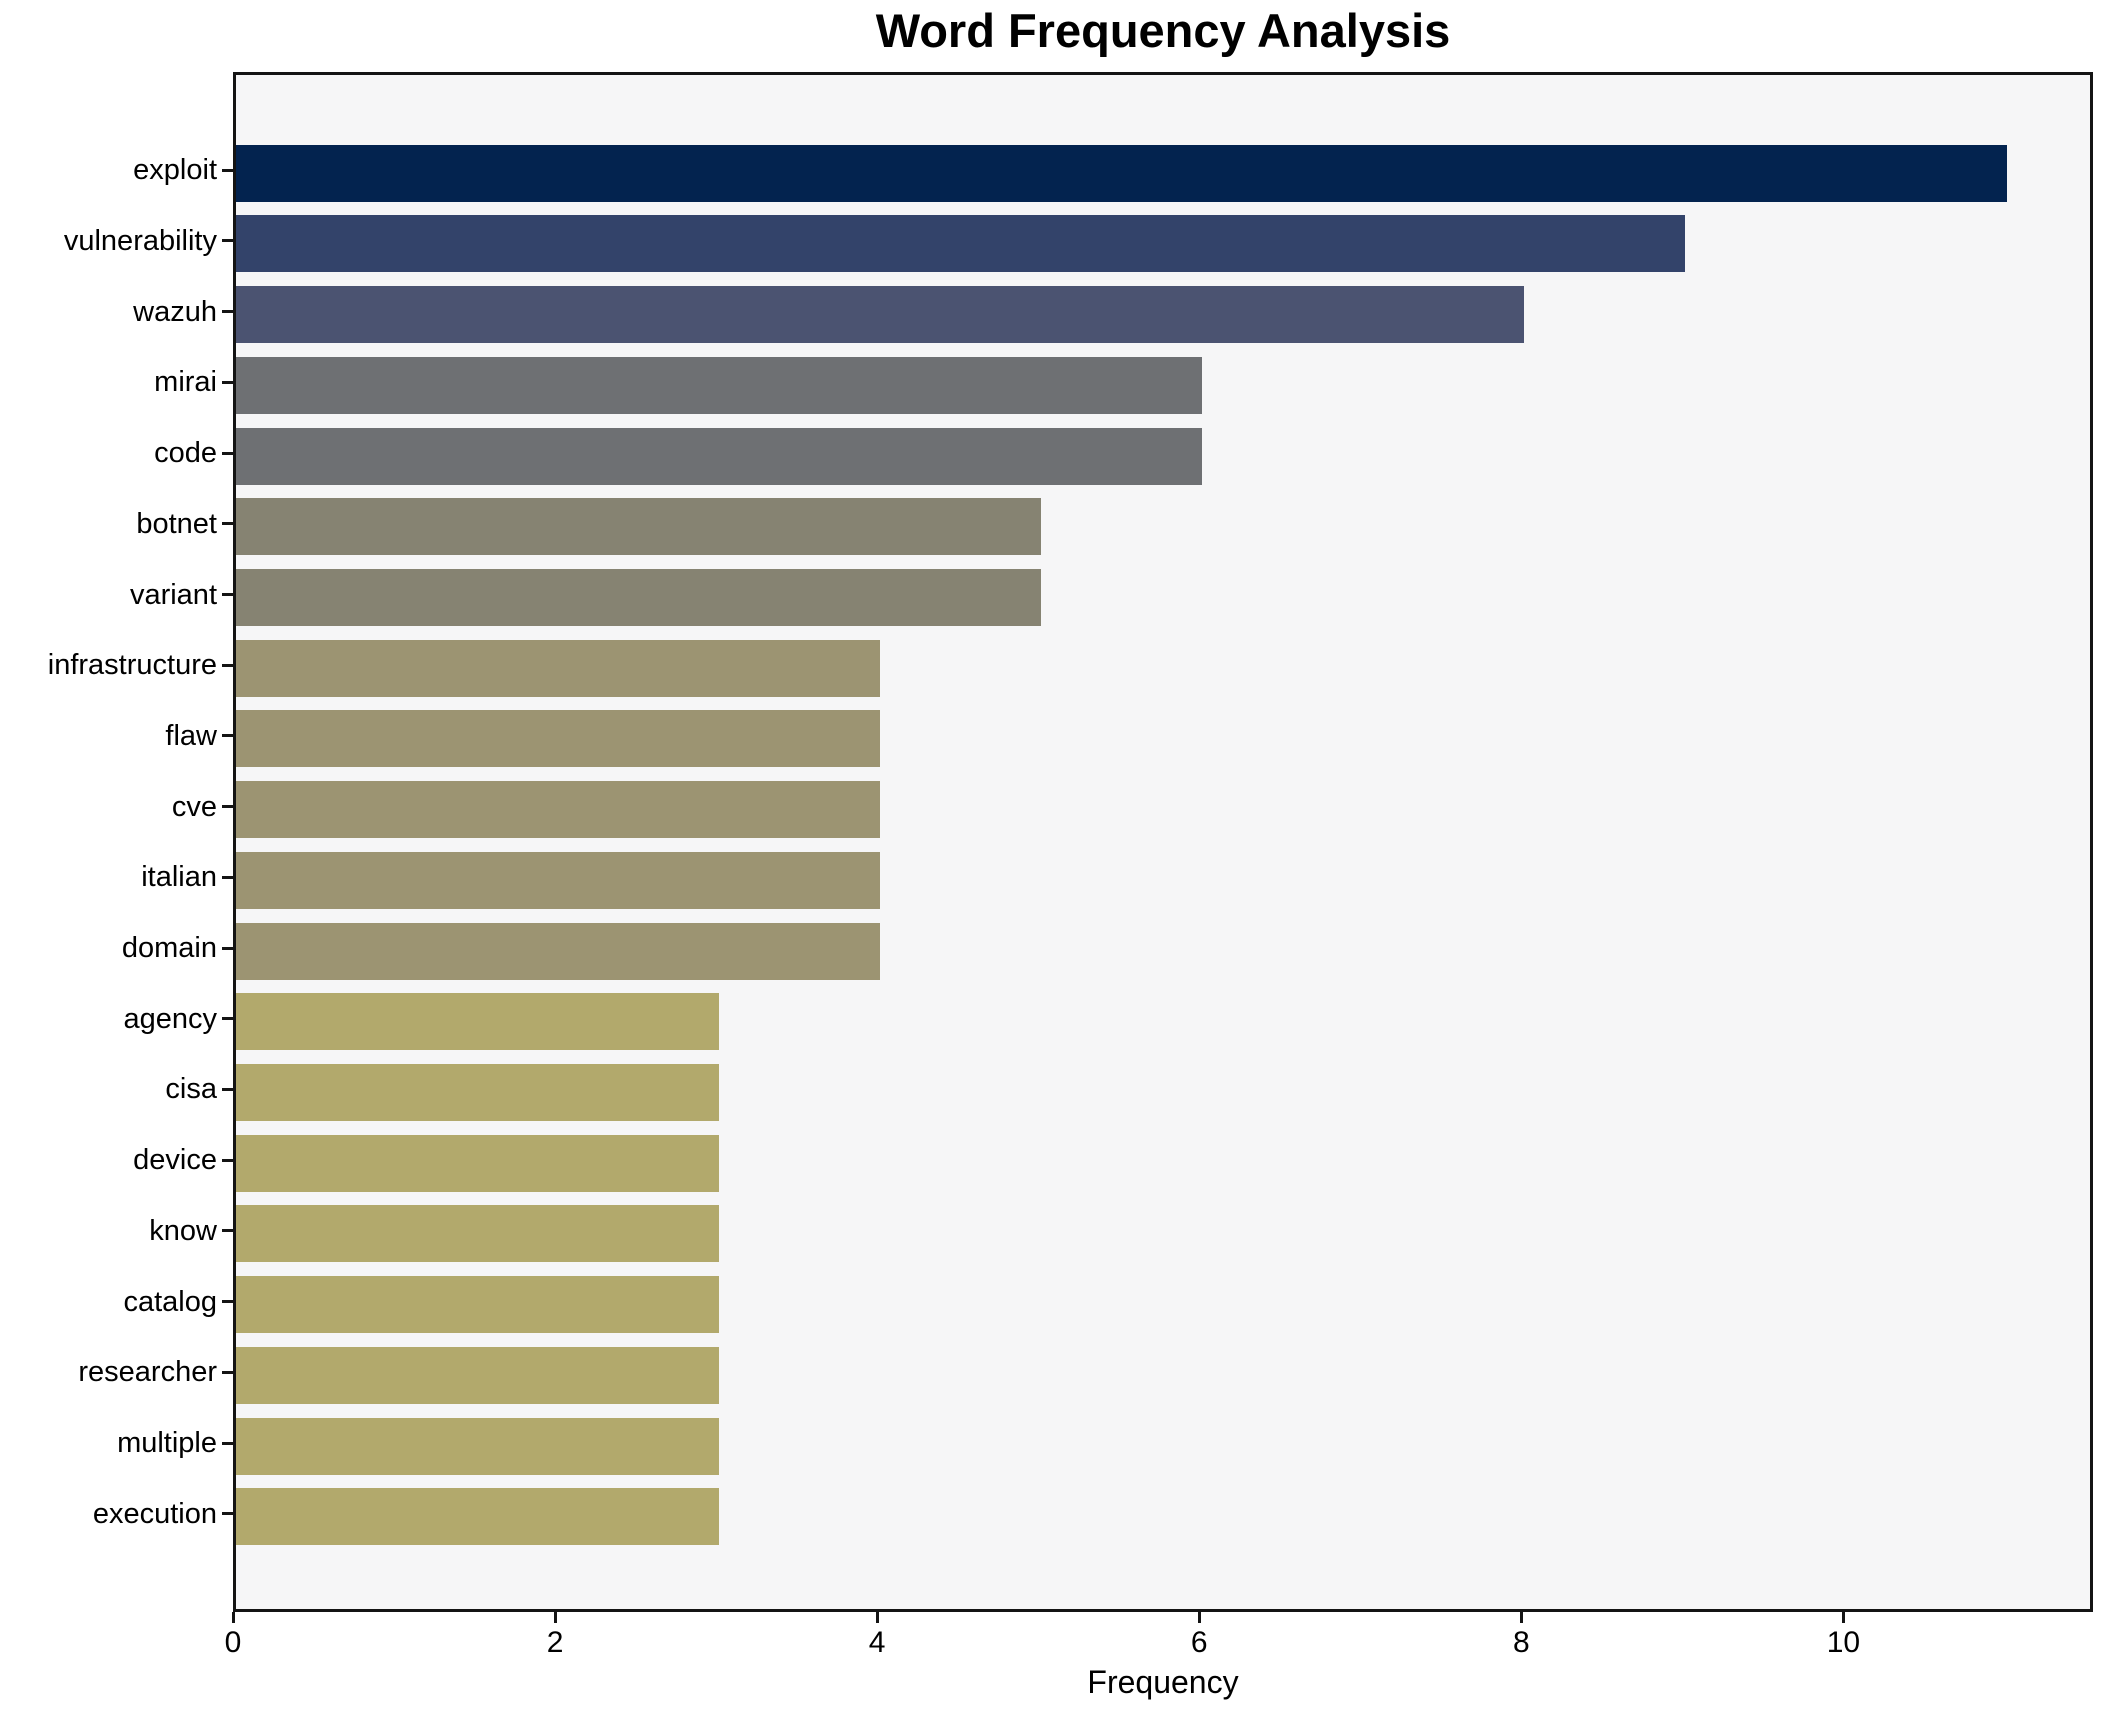  Describe the element at coordinates (185, 382) in the screenshot. I see `ytick-label-mirai: mirai` at that location.